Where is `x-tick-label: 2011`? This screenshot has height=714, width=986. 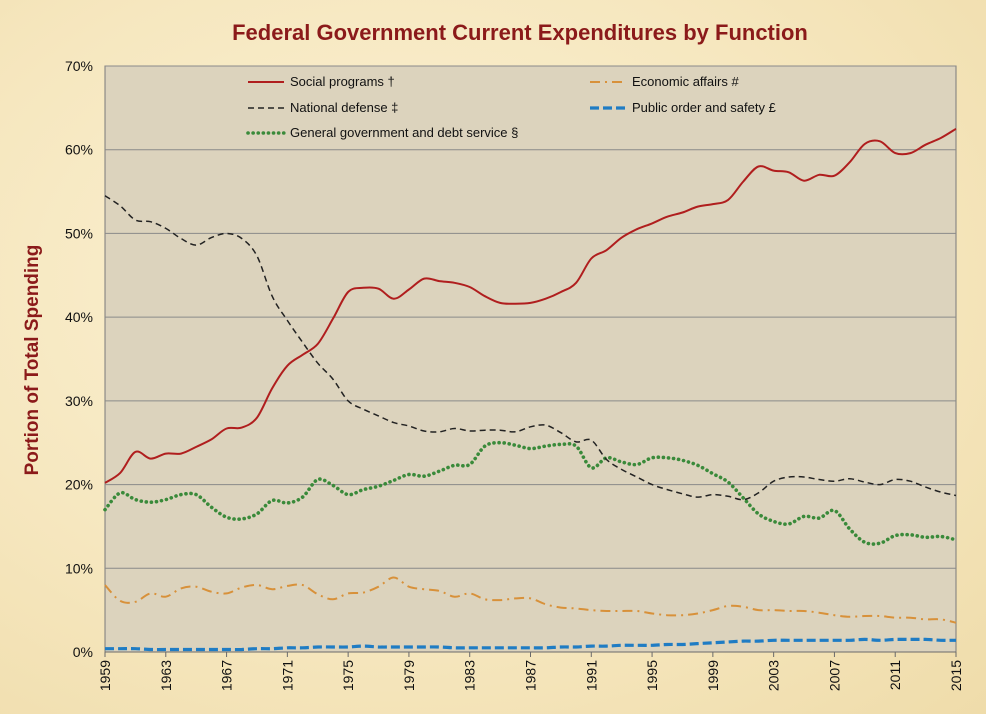
x-tick-label: 2011 is located at coordinates (895, 675).